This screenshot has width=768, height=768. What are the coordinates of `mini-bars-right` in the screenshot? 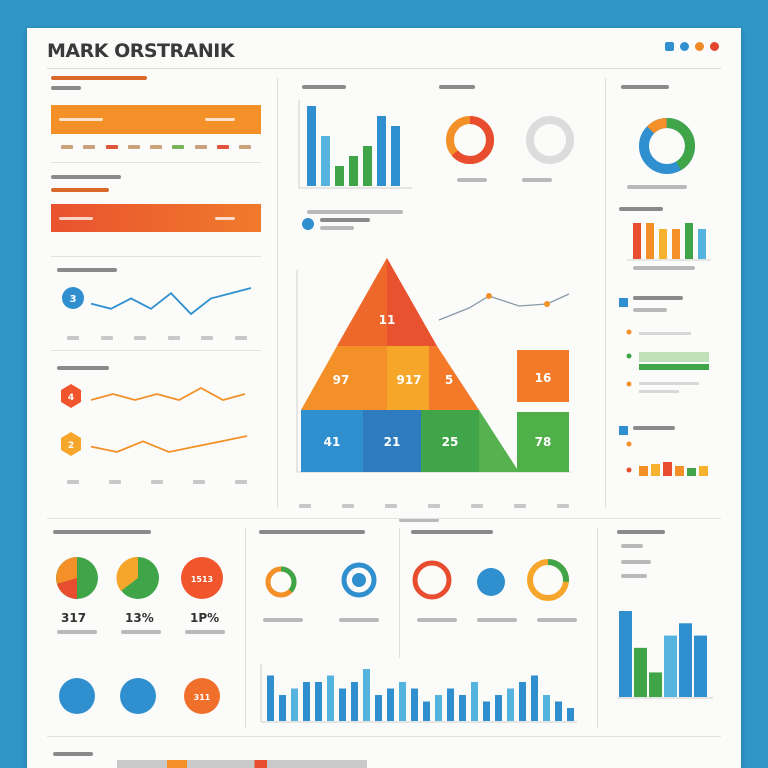 It's located at (667, 458).